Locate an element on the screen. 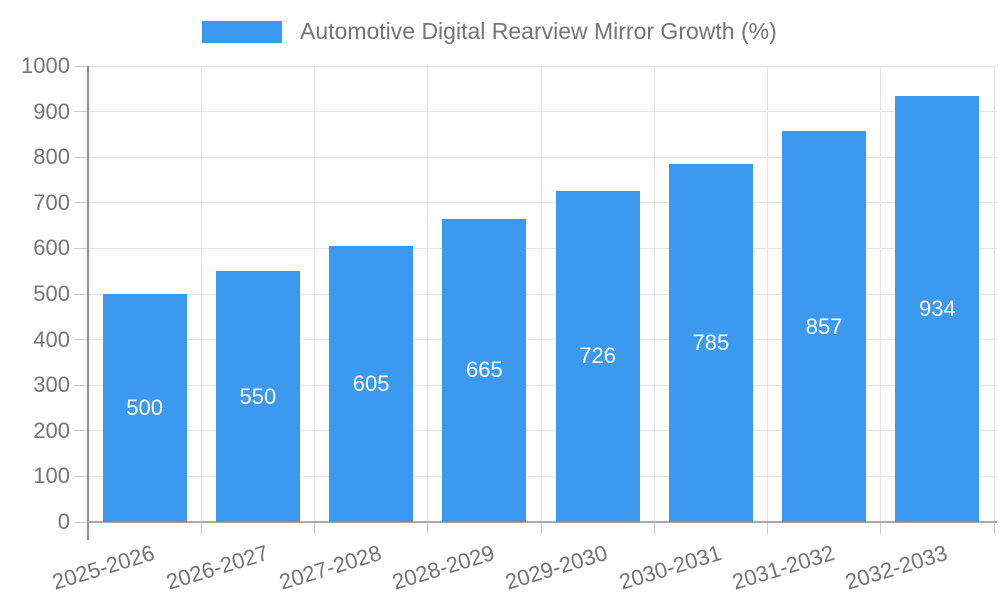 The image size is (1000, 600). y-axis-tick-label: 1000 is located at coordinates (45, 65).